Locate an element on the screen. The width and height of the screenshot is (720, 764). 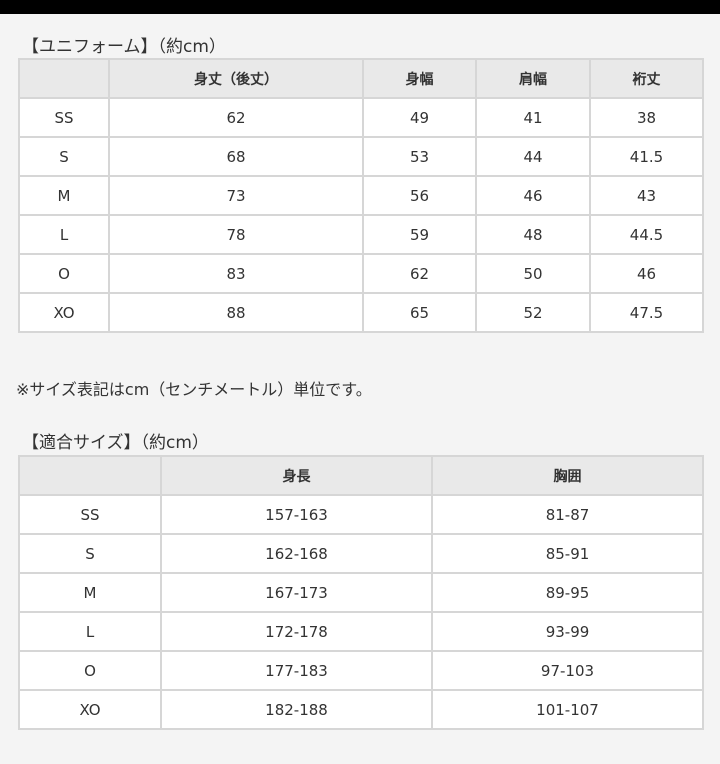
column-header: 身長 is located at coordinates (296, 475).